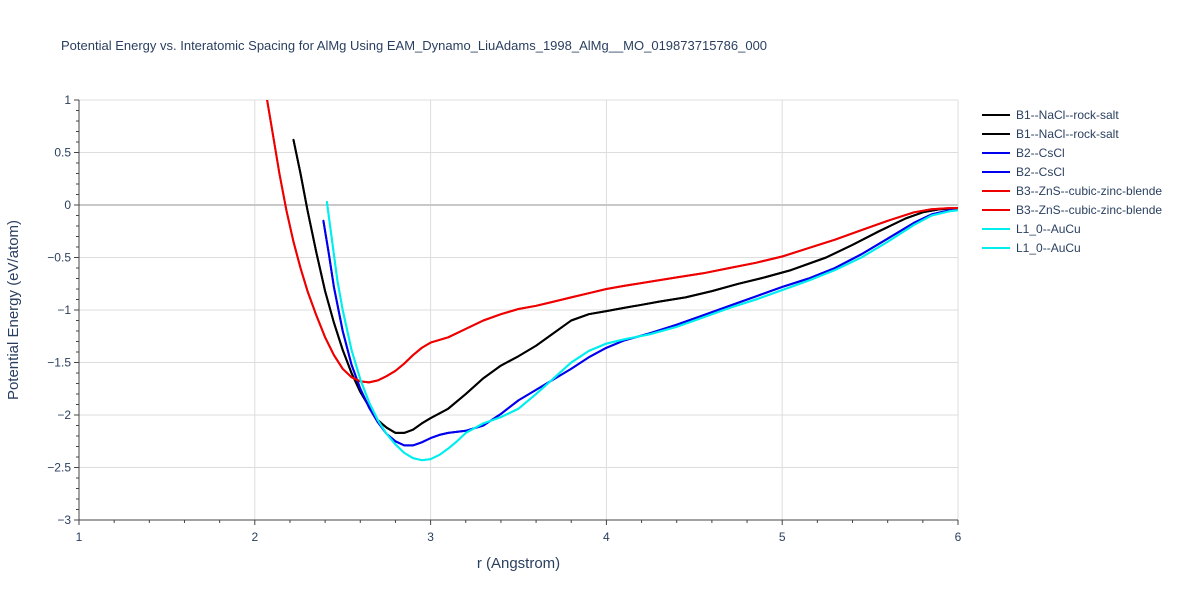 The image size is (1200, 600). Describe the element at coordinates (518, 563) in the screenshot. I see `x-axis-title: r (Angstrom)` at that location.